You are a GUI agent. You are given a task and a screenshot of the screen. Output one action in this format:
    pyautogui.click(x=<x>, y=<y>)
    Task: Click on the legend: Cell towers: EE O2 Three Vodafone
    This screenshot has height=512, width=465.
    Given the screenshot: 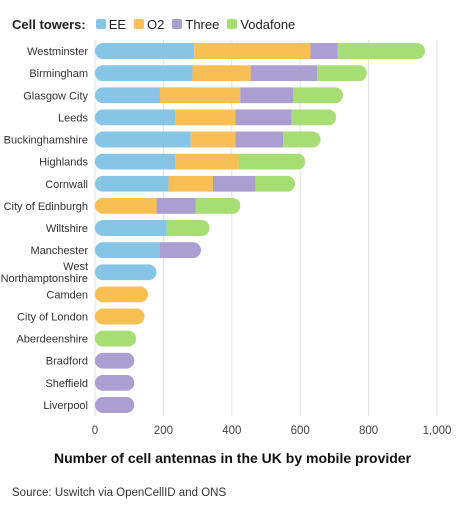 What is the action you would take?
    pyautogui.click(x=153, y=24)
    